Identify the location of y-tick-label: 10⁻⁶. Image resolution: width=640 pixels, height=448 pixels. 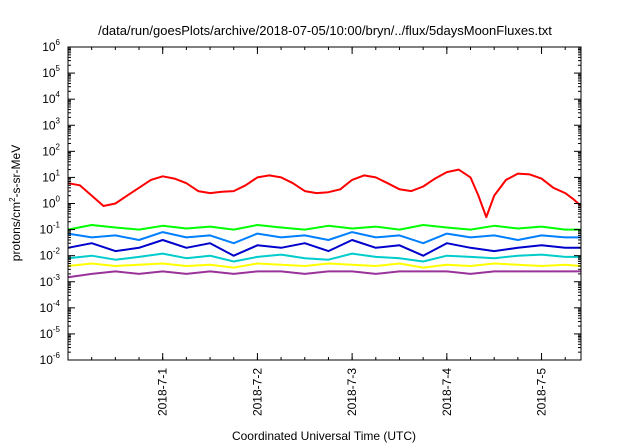
(50, 359).